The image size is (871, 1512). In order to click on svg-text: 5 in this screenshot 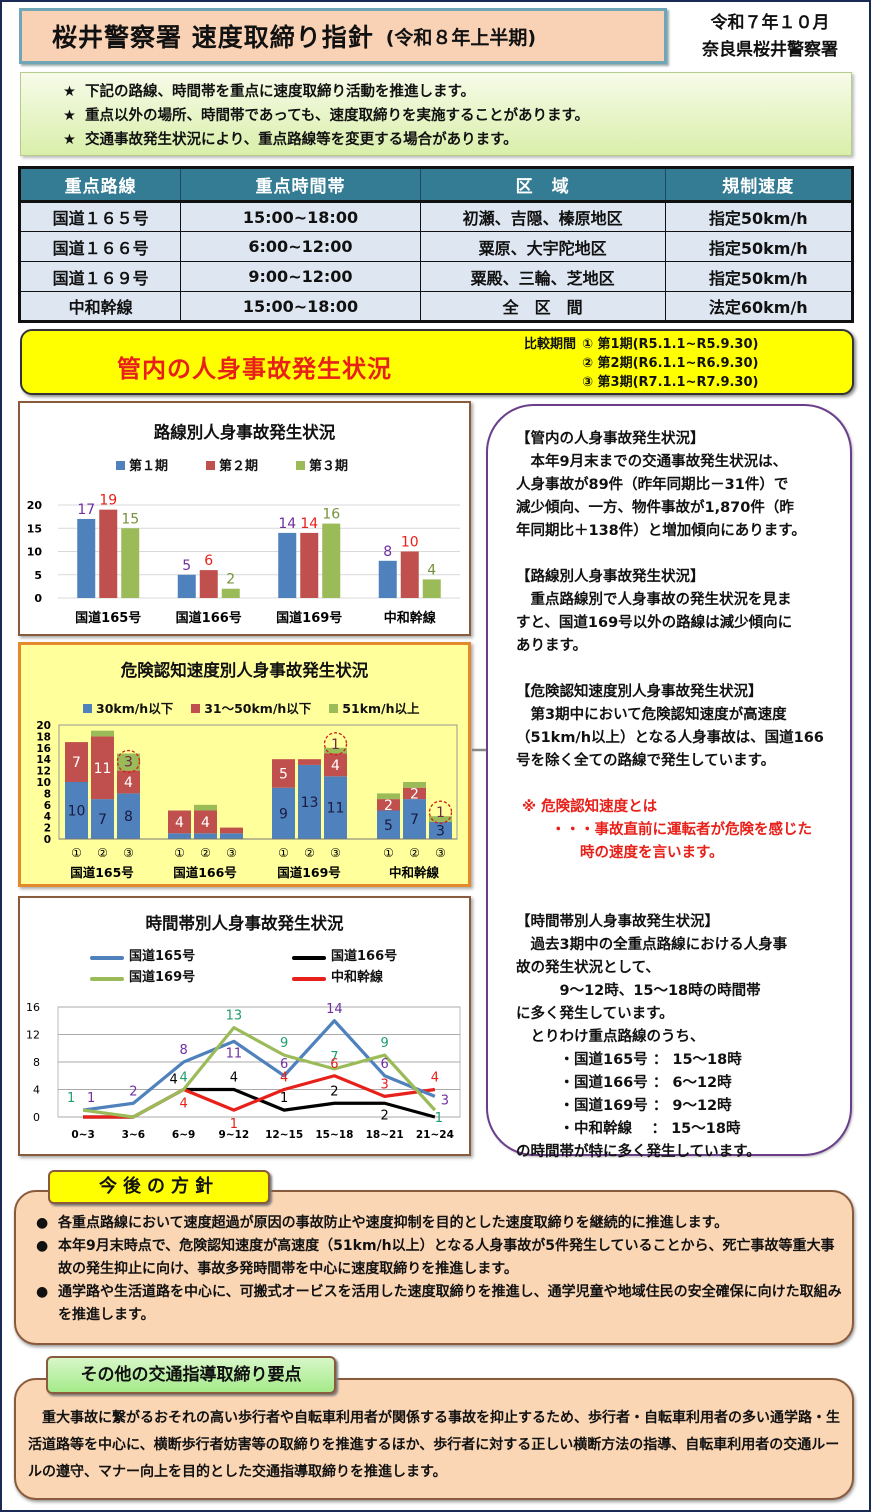, I will do `click(388, 826)`.